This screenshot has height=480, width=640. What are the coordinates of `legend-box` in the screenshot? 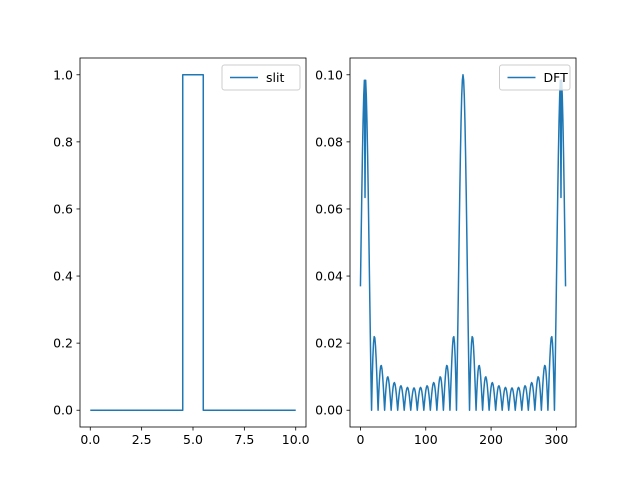 It's located at (261, 77).